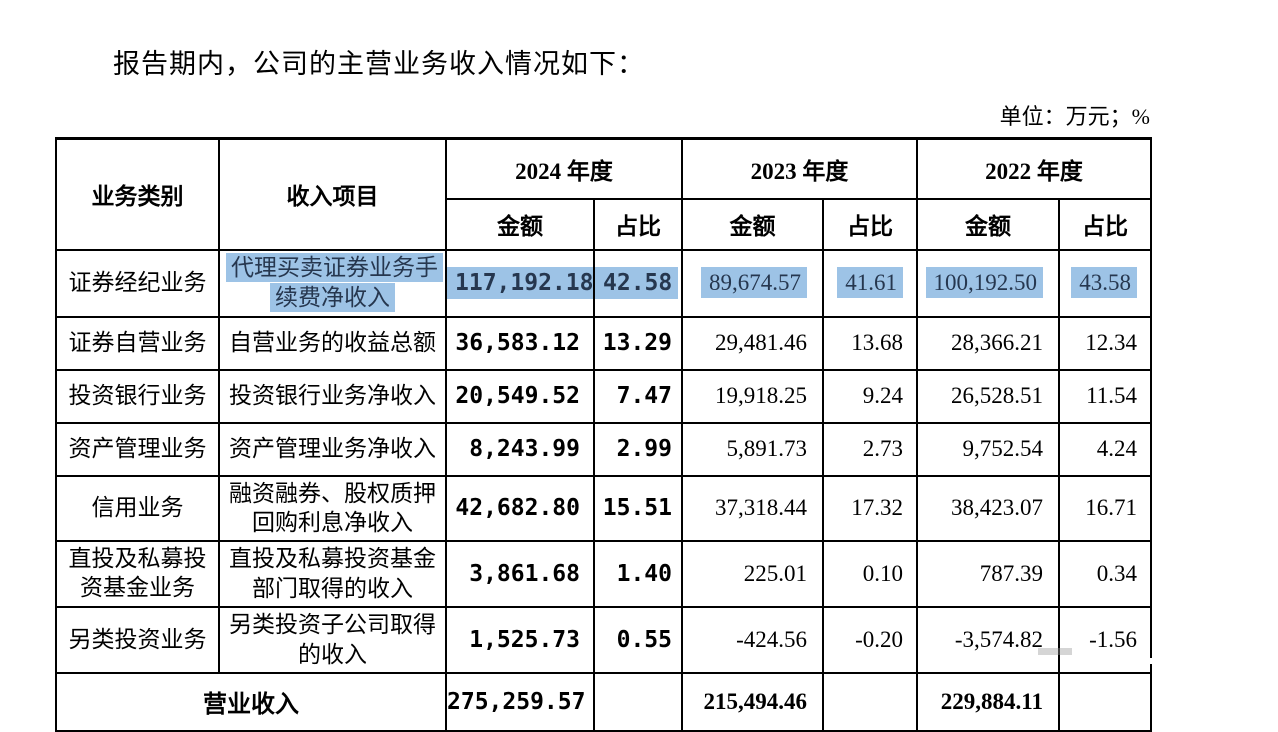 The height and width of the screenshot is (732, 1278). I want to click on ratio-2024-cell: 42.58, so click(638, 283).